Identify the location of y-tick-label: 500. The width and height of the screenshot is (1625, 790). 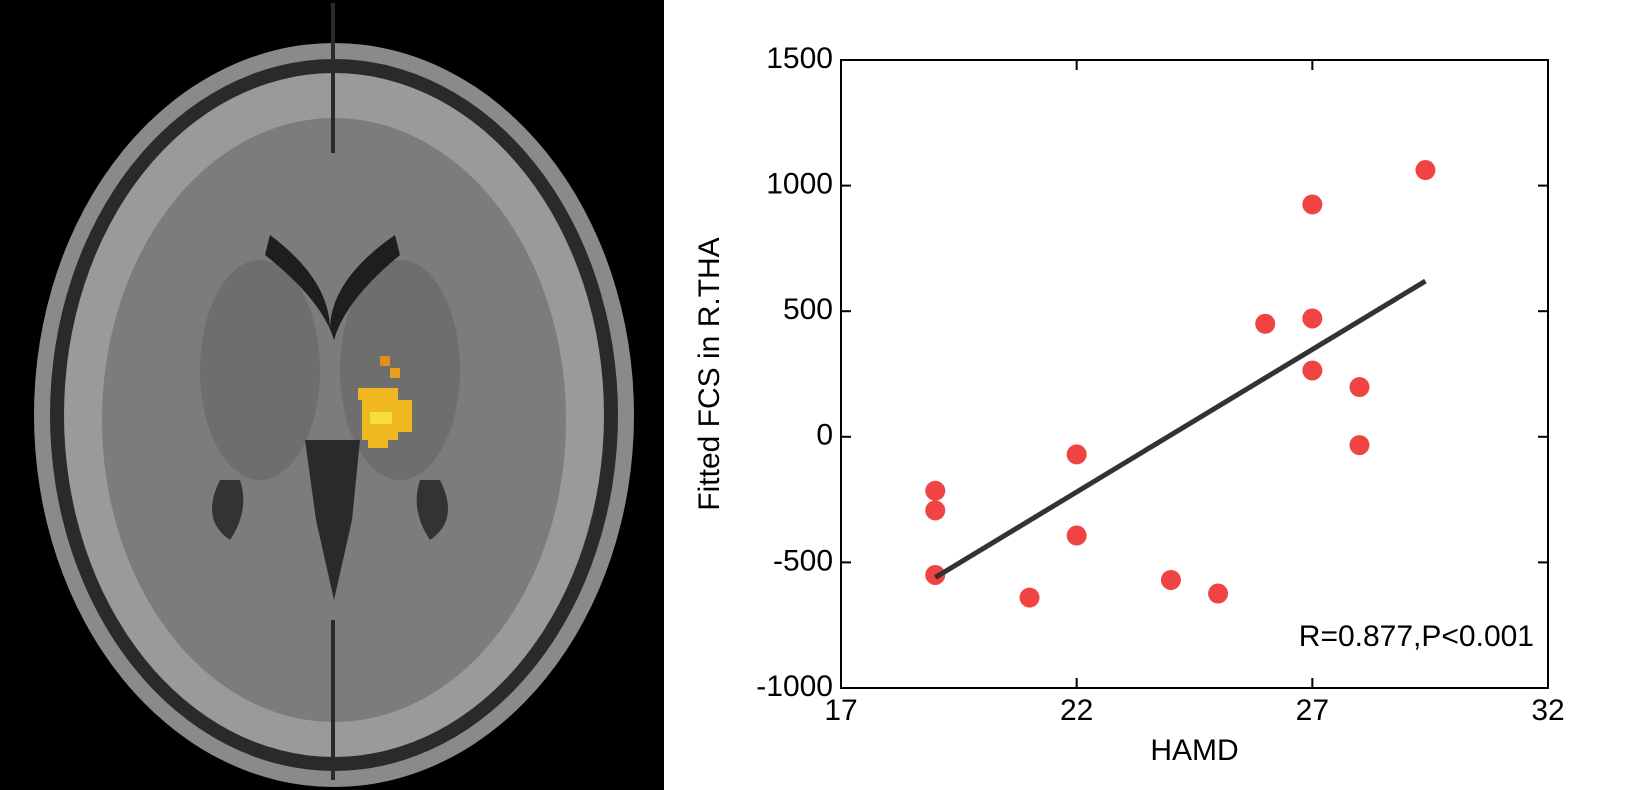
(808, 309).